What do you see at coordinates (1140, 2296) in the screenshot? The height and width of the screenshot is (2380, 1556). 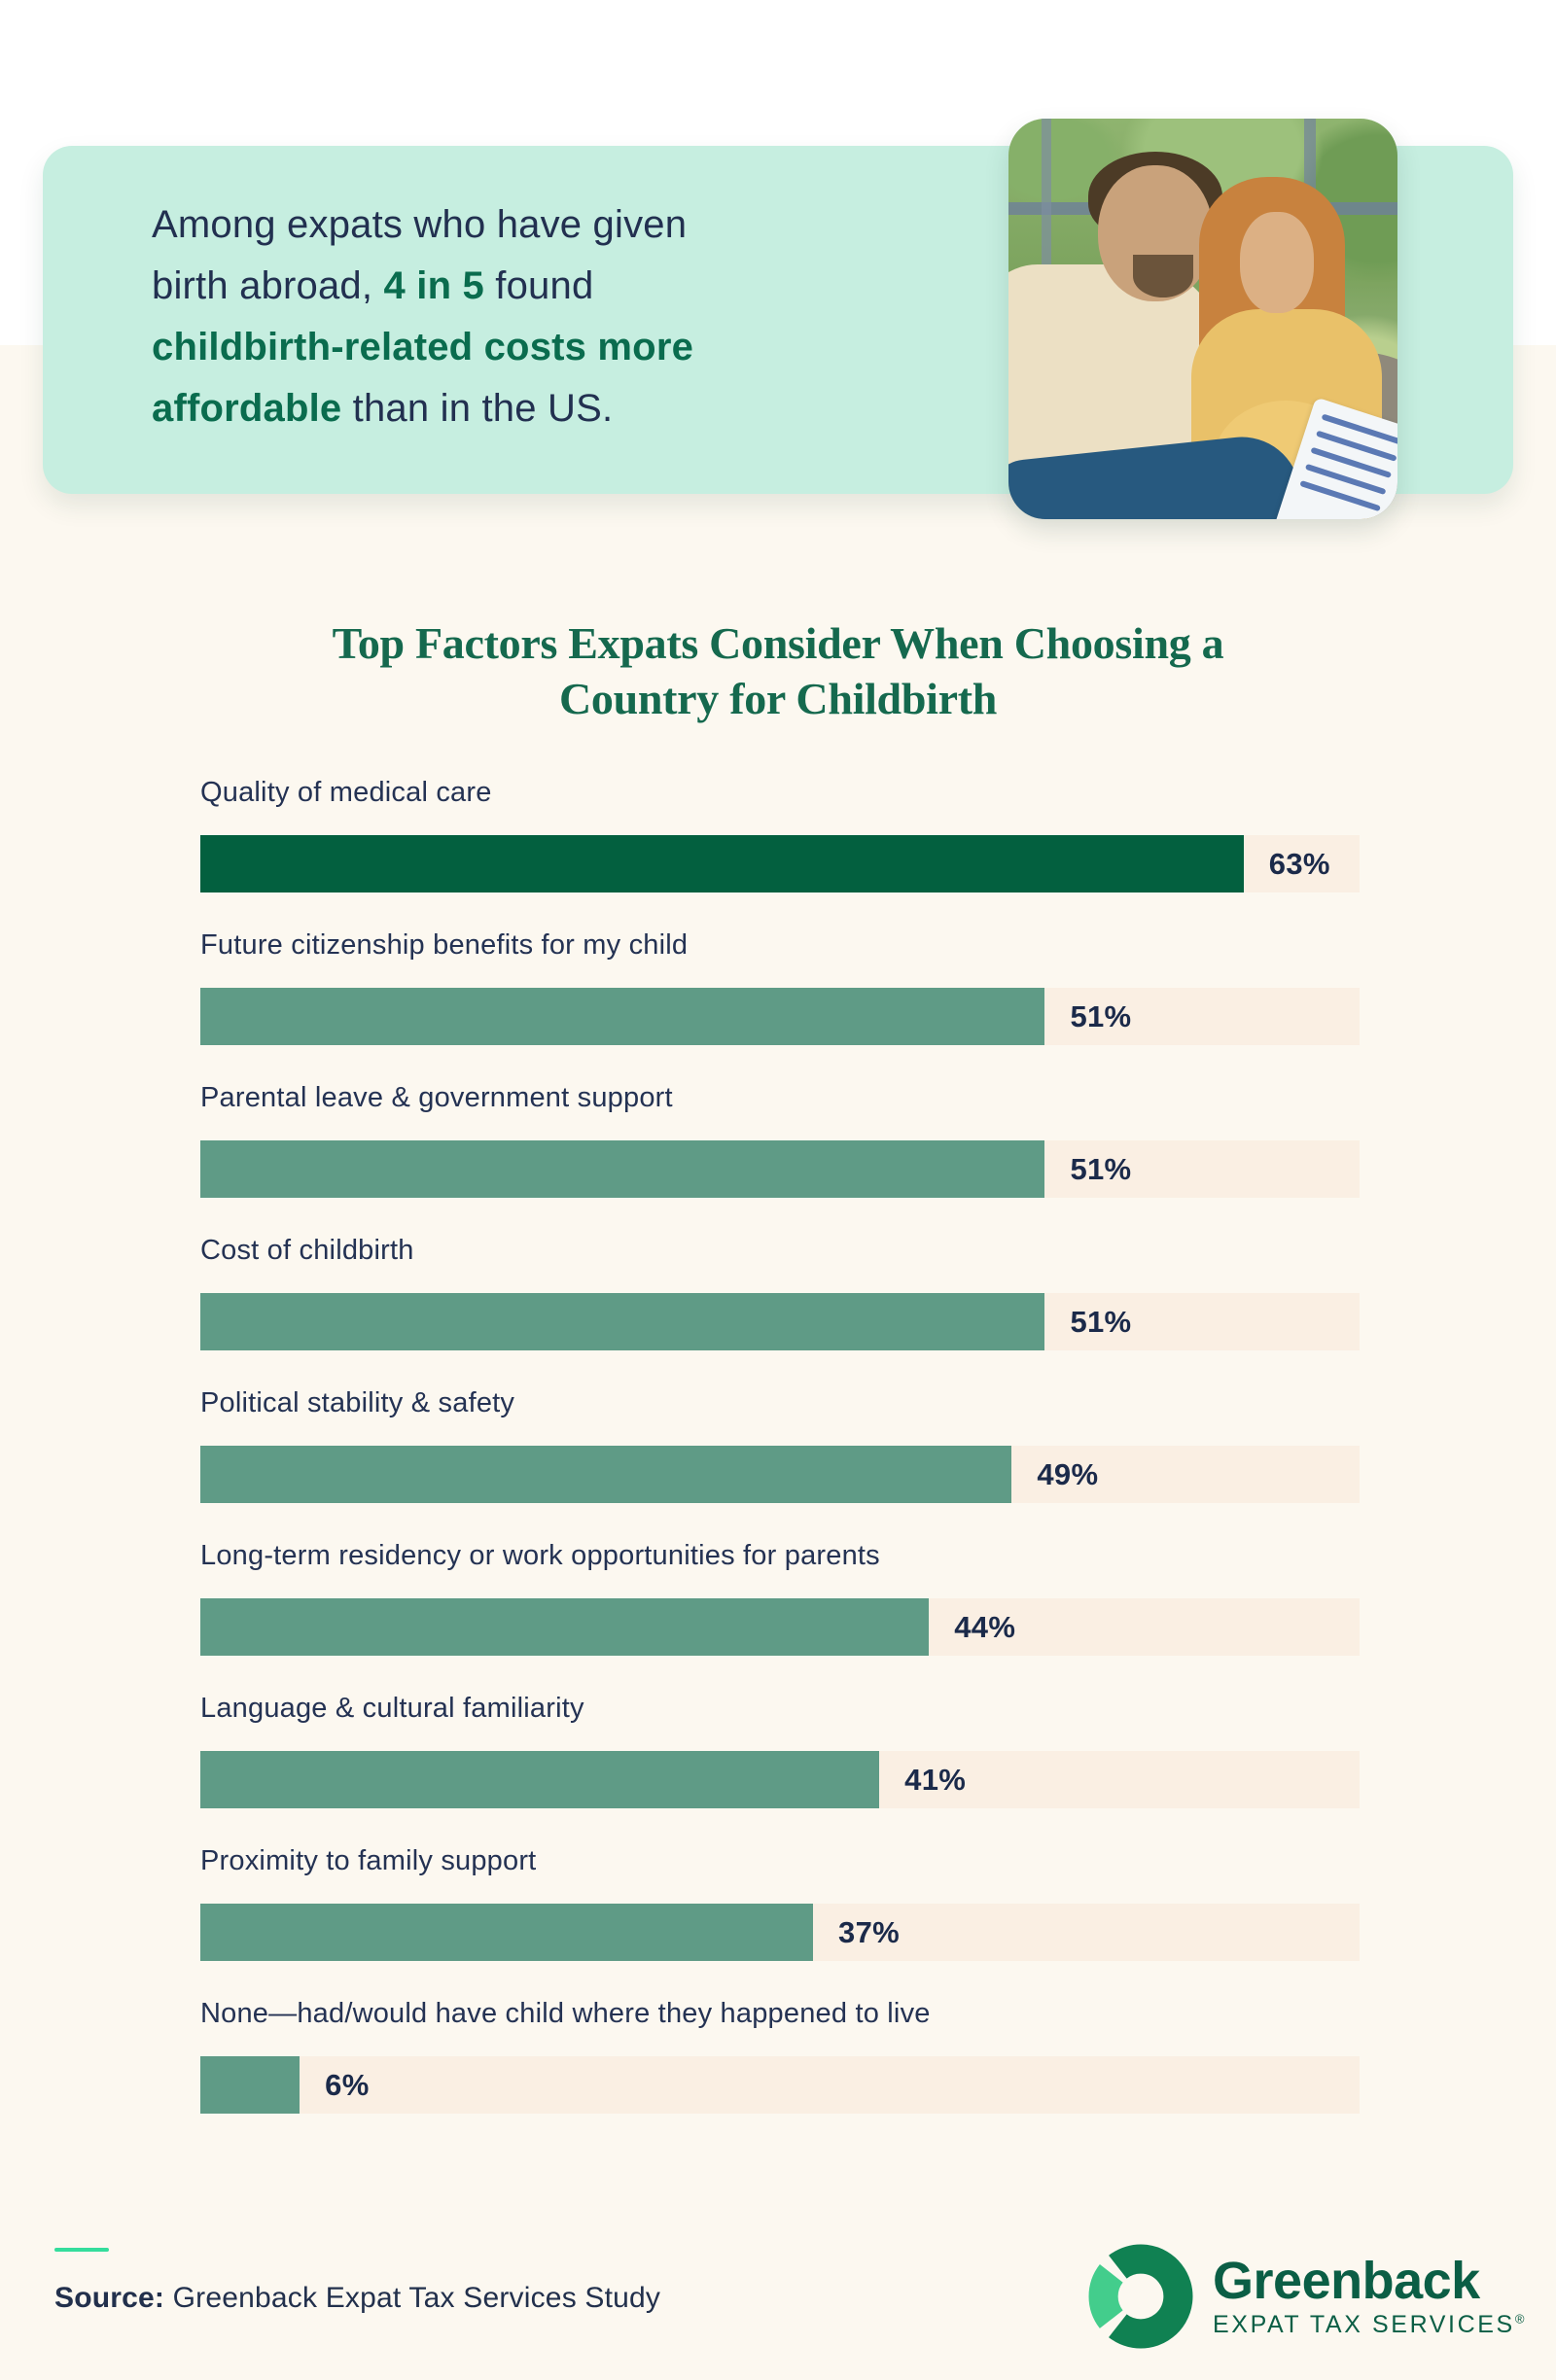 I see `greenback-ring-icon` at bounding box center [1140, 2296].